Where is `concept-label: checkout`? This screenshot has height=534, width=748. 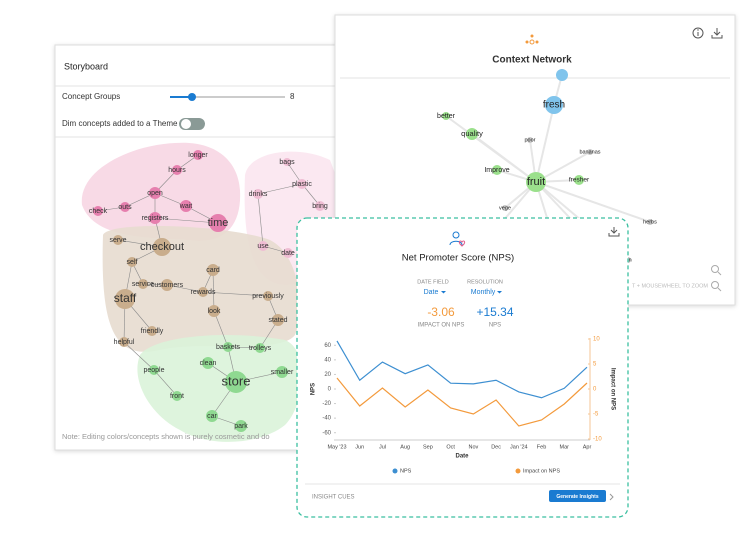
concept-label: checkout is located at coordinates (162, 247).